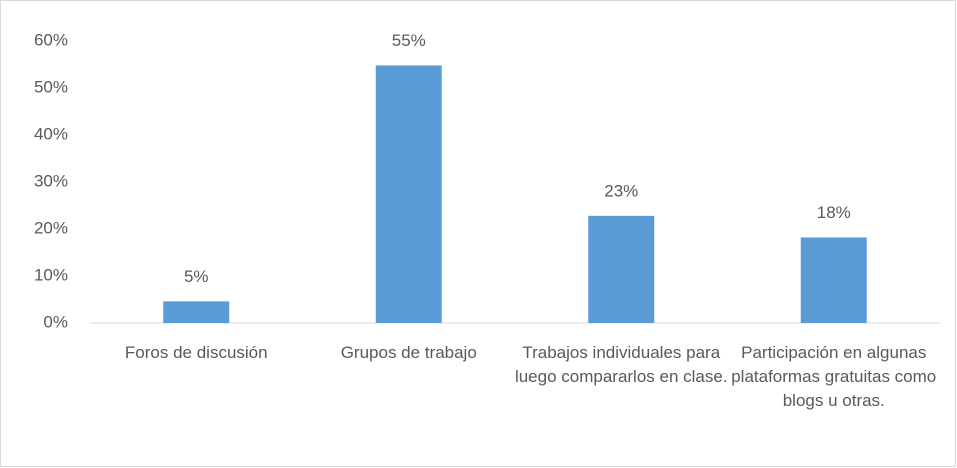  What do you see at coordinates (55, 321) in the screenshot?
I see `y-tick-label: 0%` at bounding box center [55, 321].